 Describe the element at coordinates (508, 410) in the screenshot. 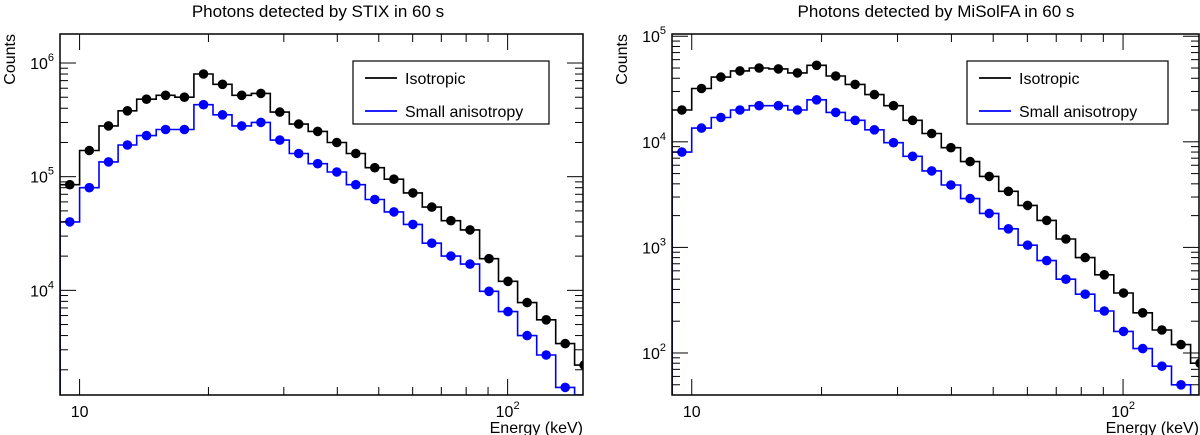

I see `x-tick-label: 102` at that location.